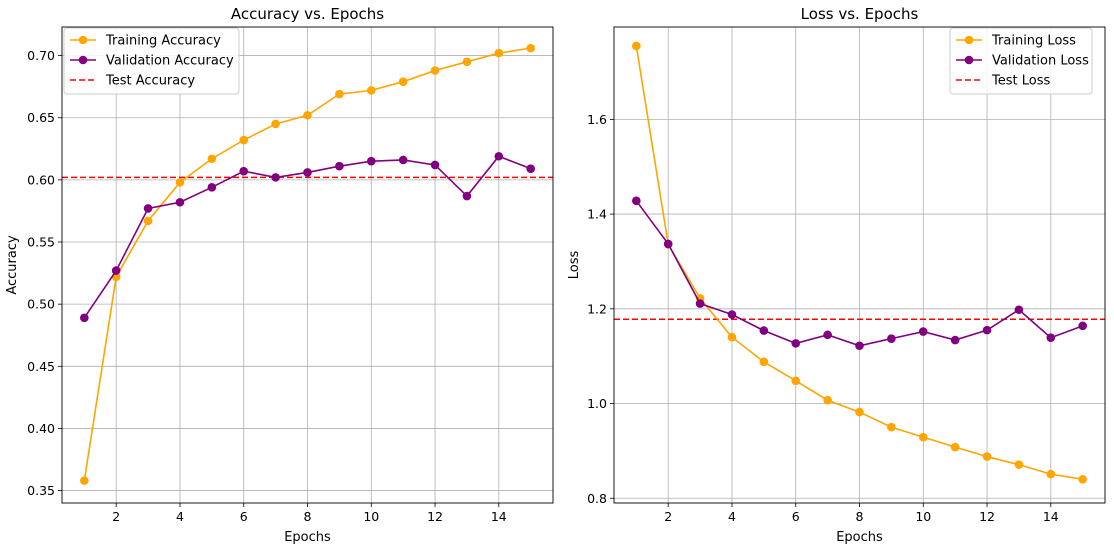  What do you see at coordinates (41, 304) in the screenshot?
I see `y-tick-label: 0.50` at bounding box center [41, 304].